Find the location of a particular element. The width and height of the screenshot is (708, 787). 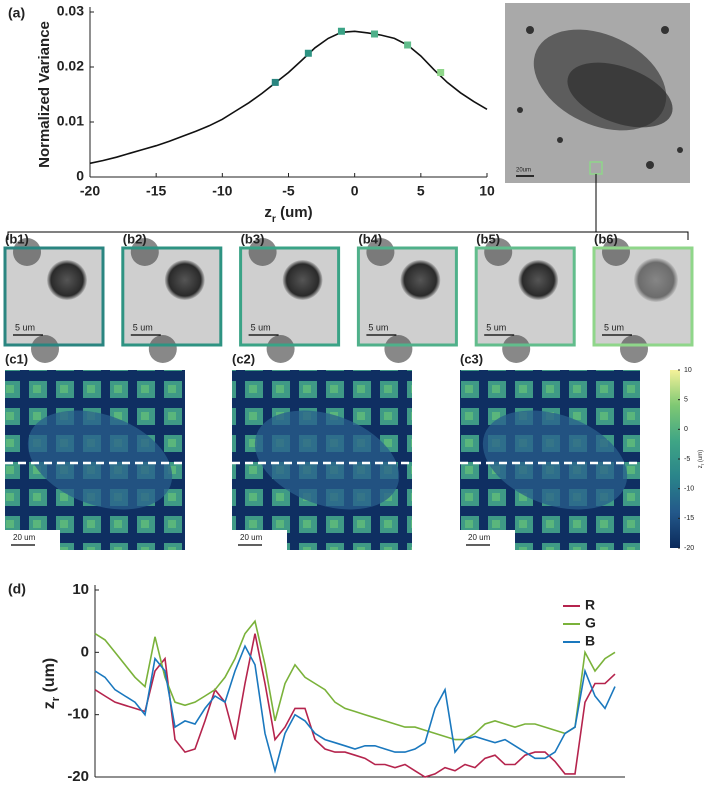

y-tick-label: 0.02 is located at coordinates (70, 66).